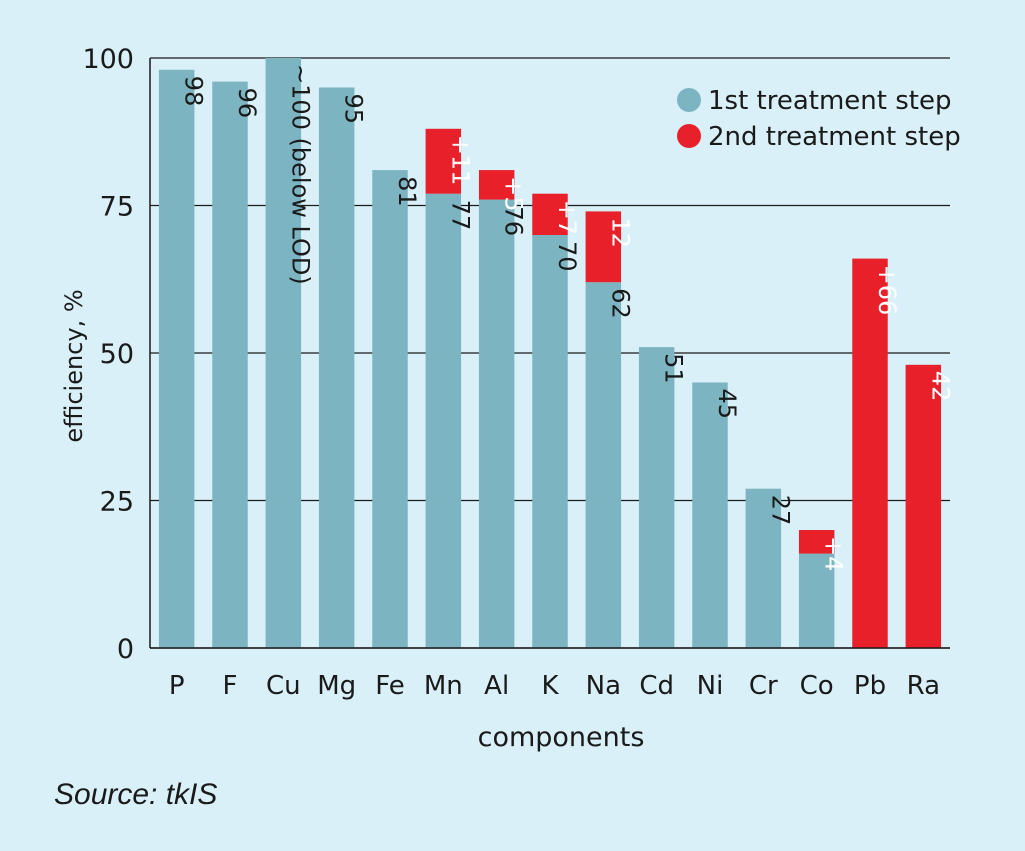 This screenshot has width=1025, height=851. I want to click on y-tick-label: 100, so click(108, 59).